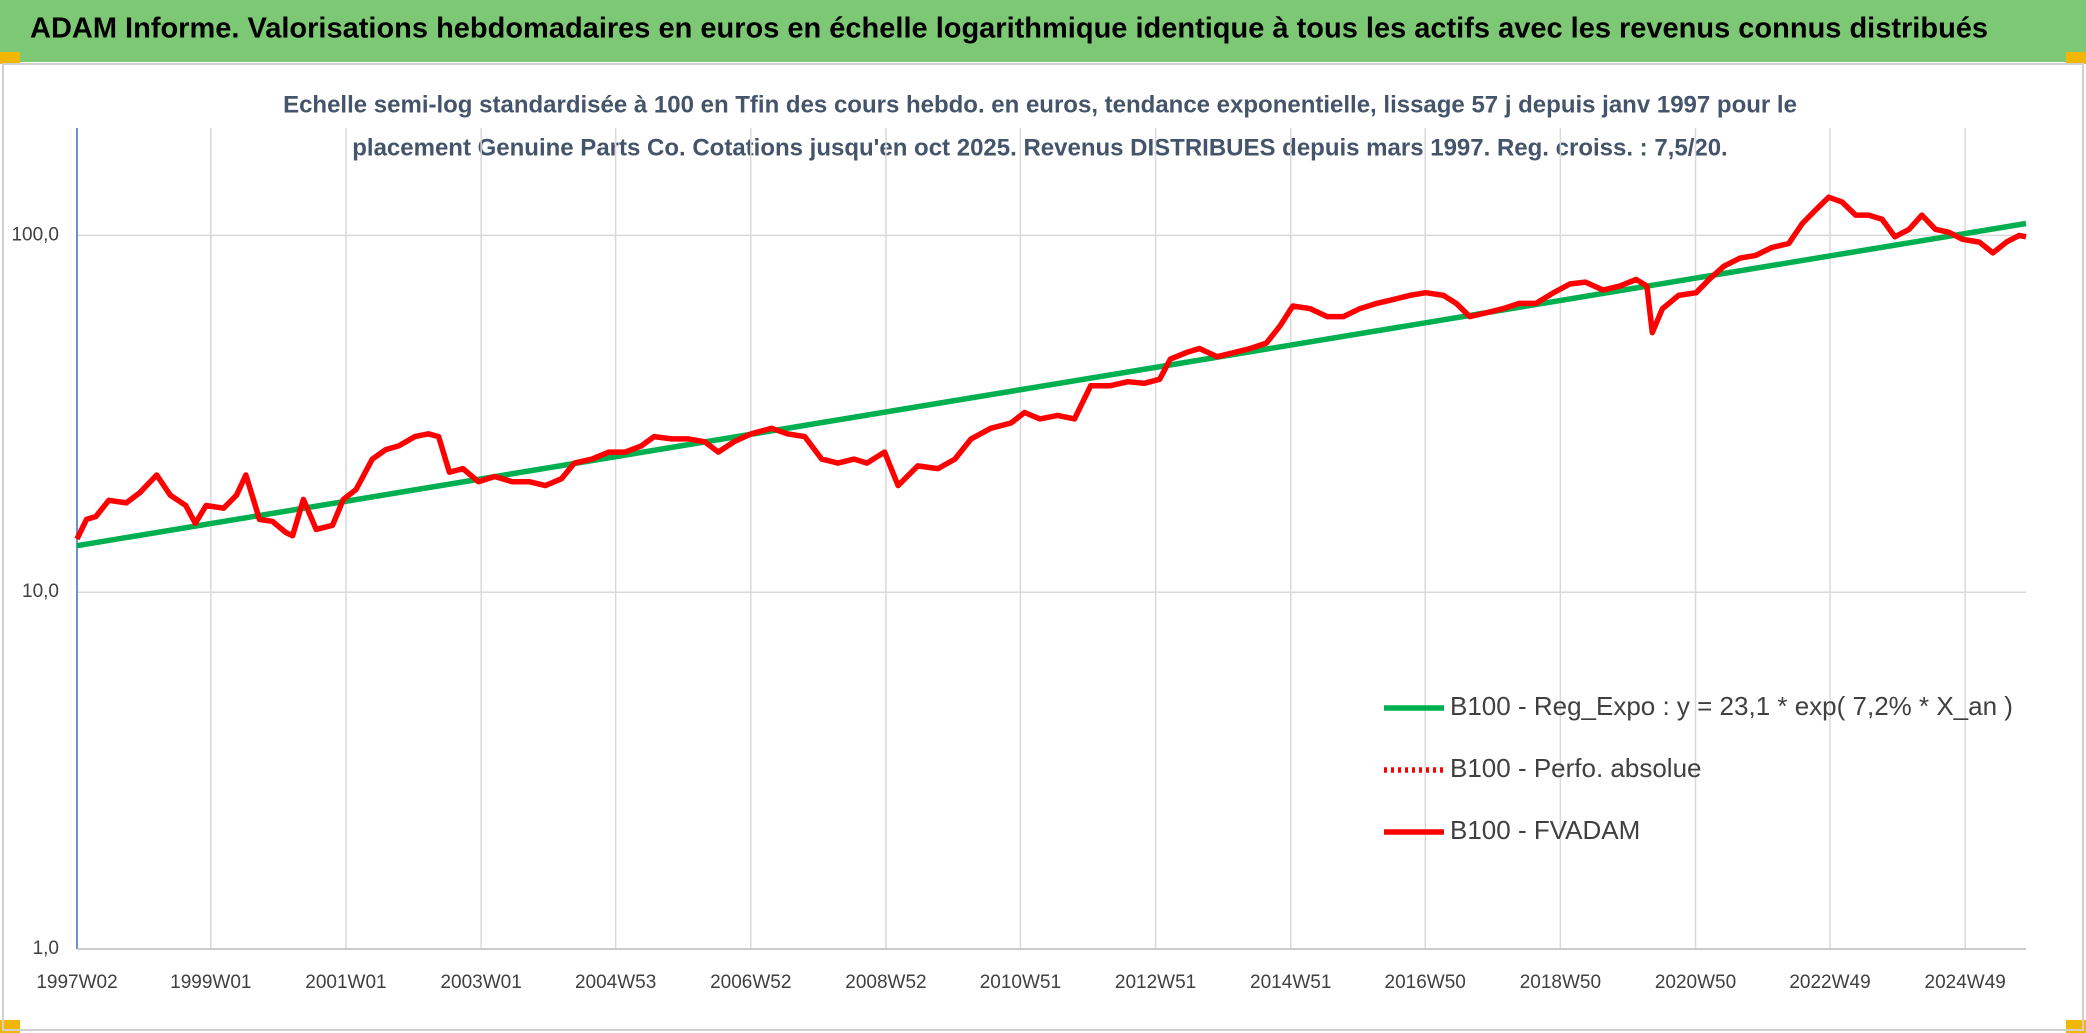 This screenshot has width=2086, height=1033. I want to click on x-tick-label: 2004W53, so click(615, 982).